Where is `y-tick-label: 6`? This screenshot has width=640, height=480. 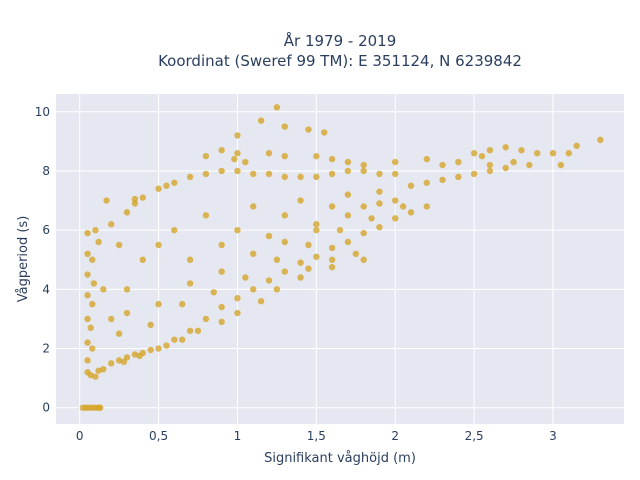
y-tick-label: 6 is located at coordinates (46, 230).